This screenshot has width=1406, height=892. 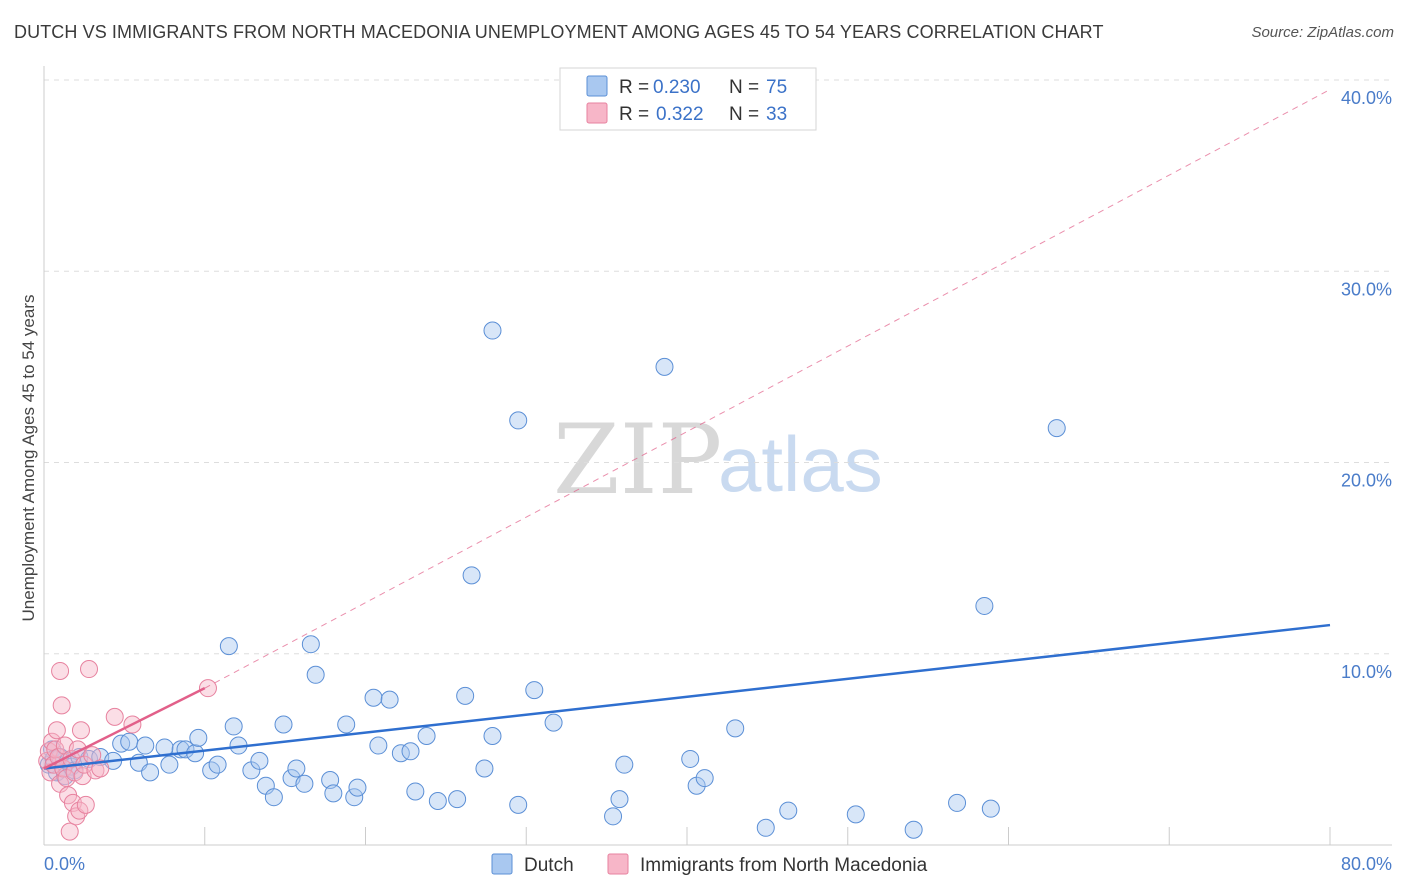 I want to click on watermark-atlas: atlas, so click(x=800, y=464).